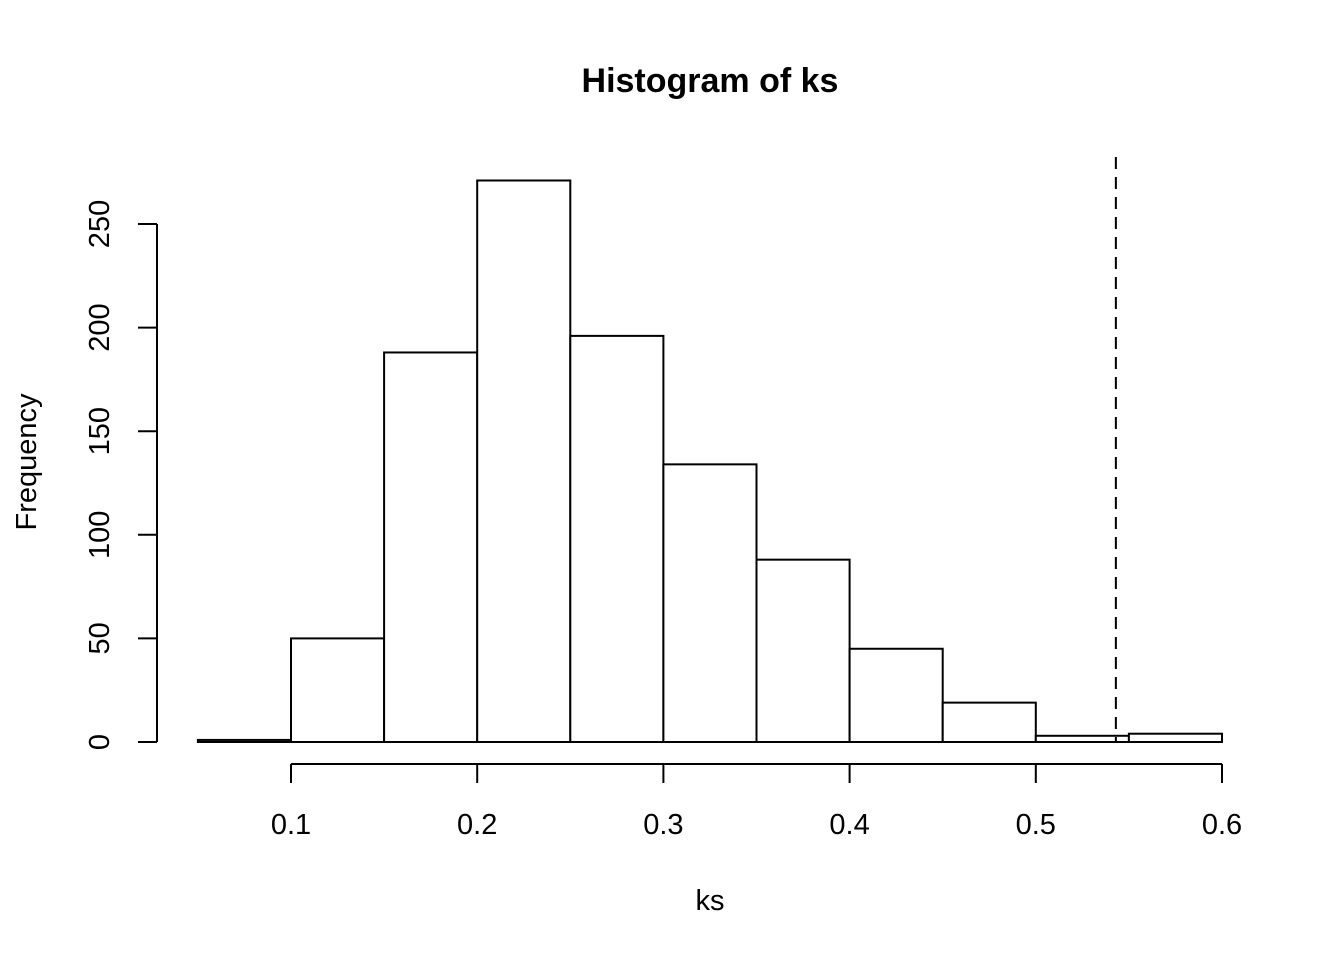  Describe the element at coordinates (710, 901) in the screenshot. I see `x-axis-label: ks` at that location.